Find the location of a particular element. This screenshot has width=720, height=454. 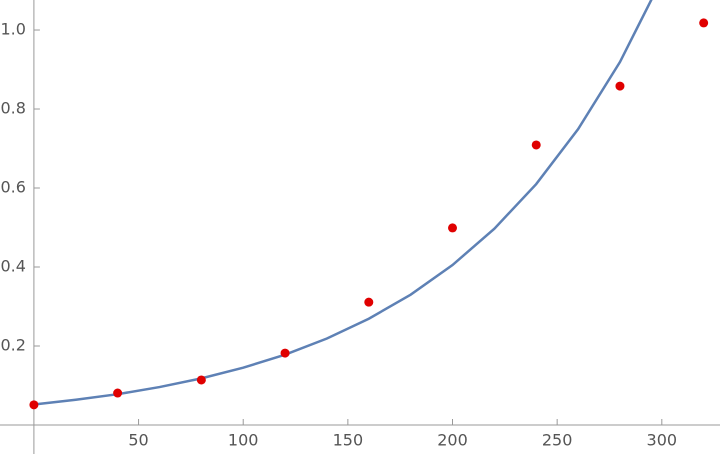

y-tick-label: 0.4 is located at coordinates (12, 266).